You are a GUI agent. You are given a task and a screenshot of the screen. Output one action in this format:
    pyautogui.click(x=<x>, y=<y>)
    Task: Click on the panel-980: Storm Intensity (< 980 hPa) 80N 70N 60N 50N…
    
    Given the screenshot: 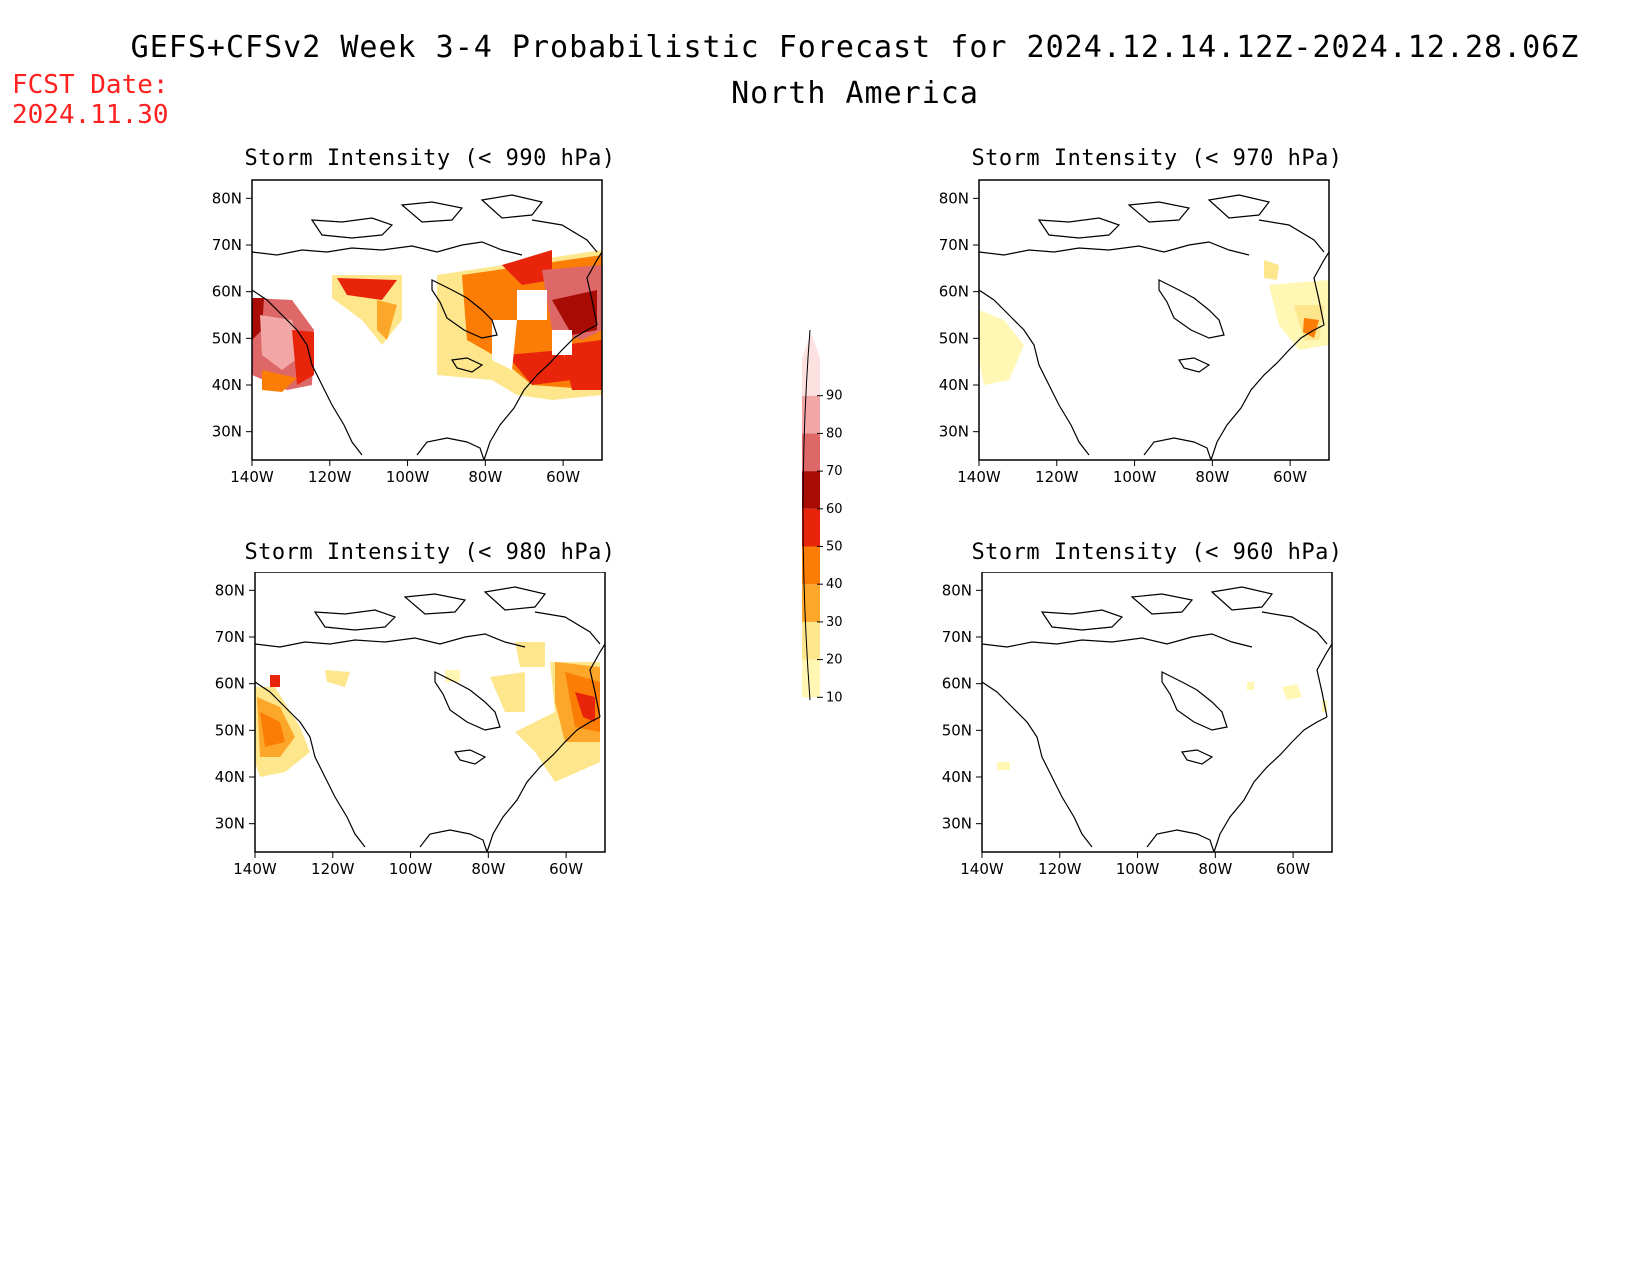 What is the action you would take?
    pyautogui.click(x=495, y=750)
    